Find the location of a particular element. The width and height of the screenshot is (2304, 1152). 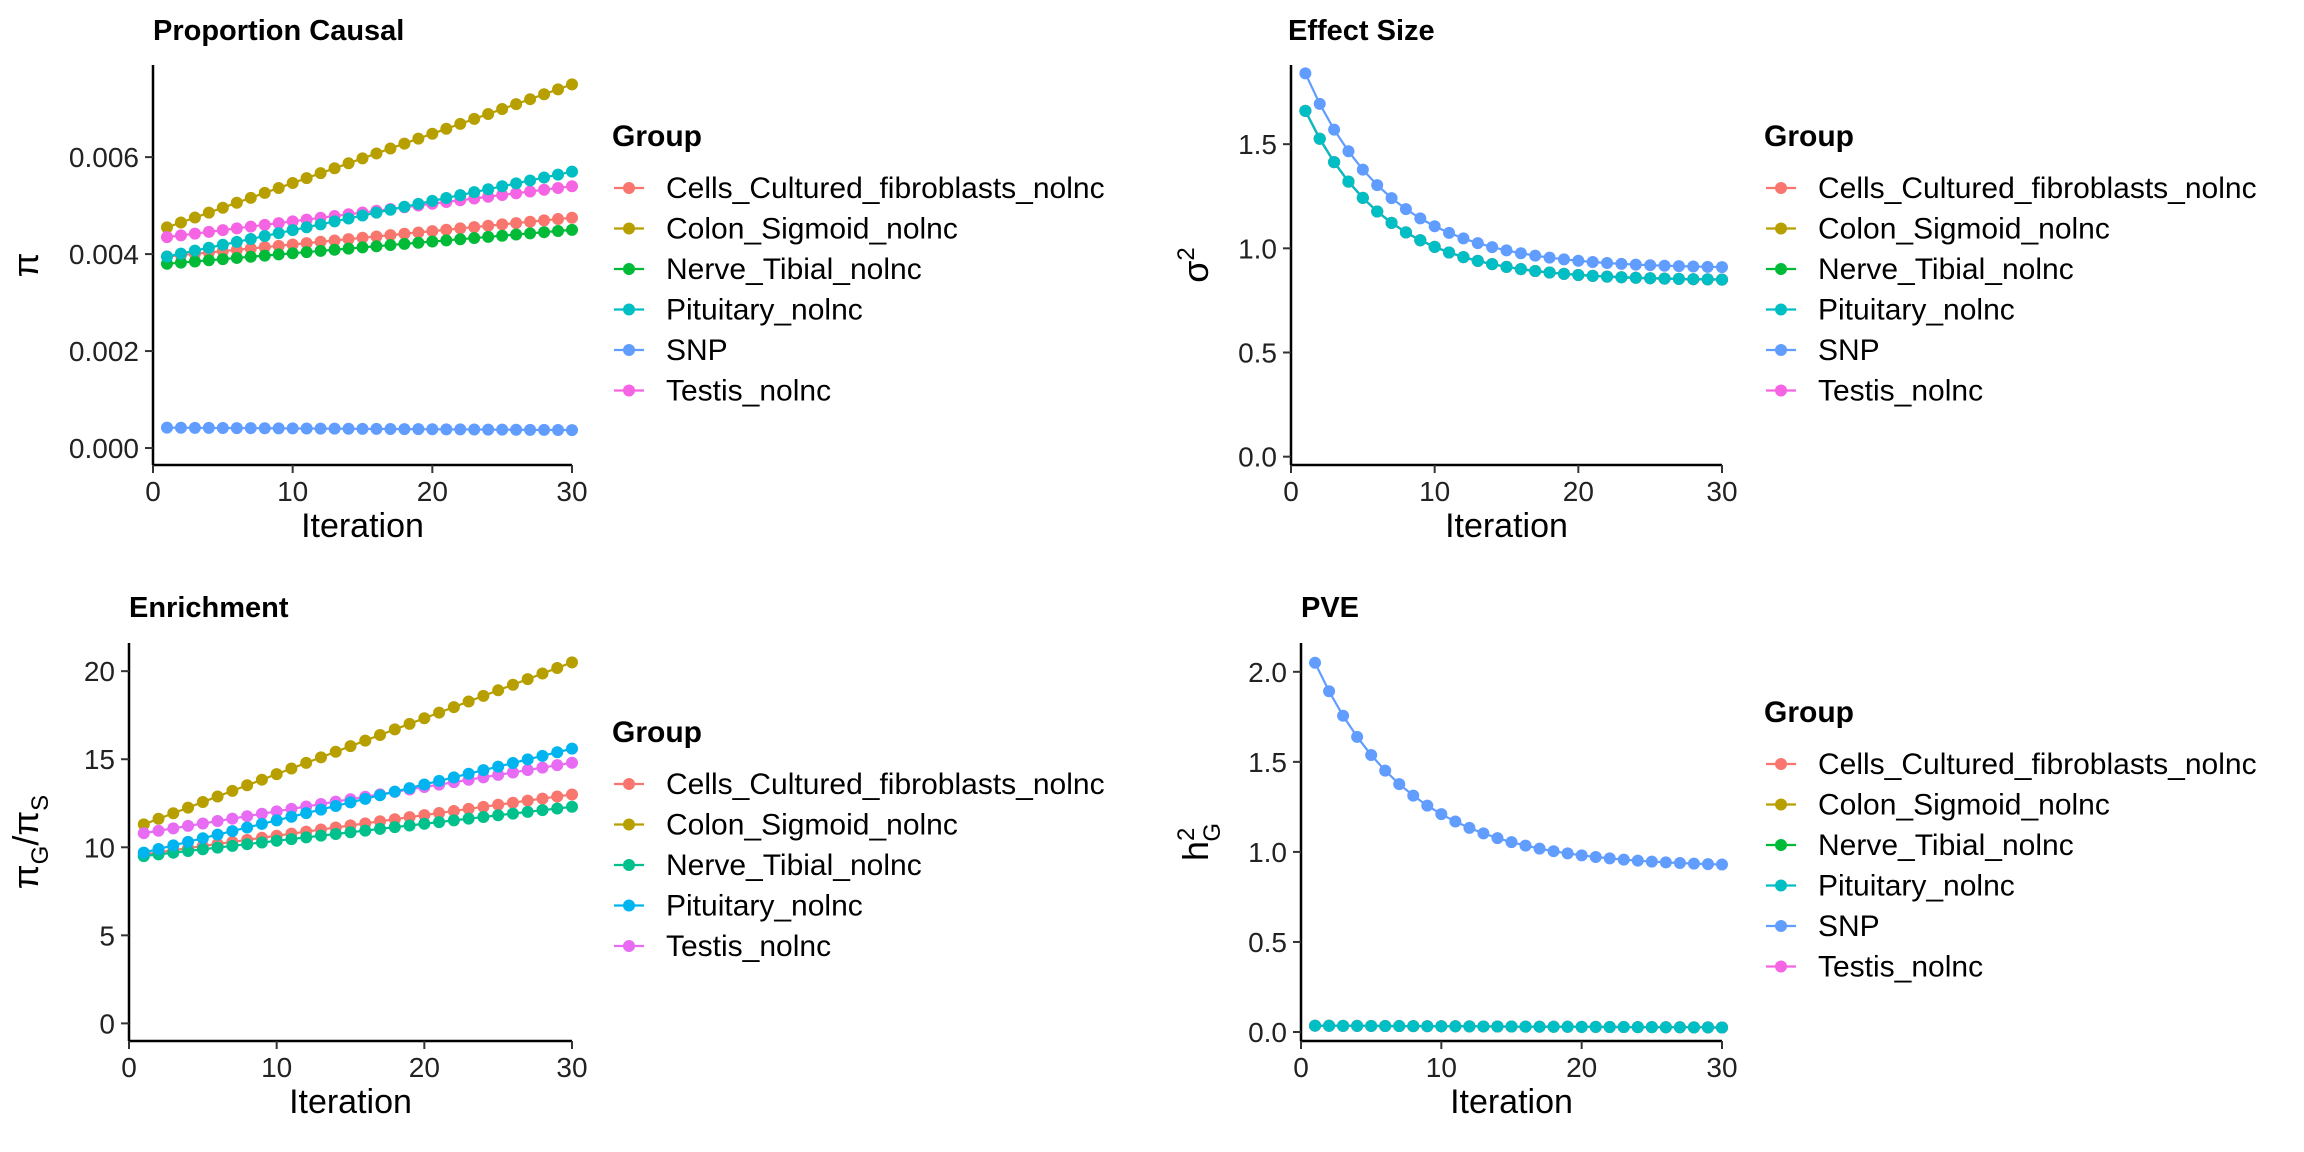

legend-item-testis-nolnc: Testis_nolnc is located at coordinates (722, 391).